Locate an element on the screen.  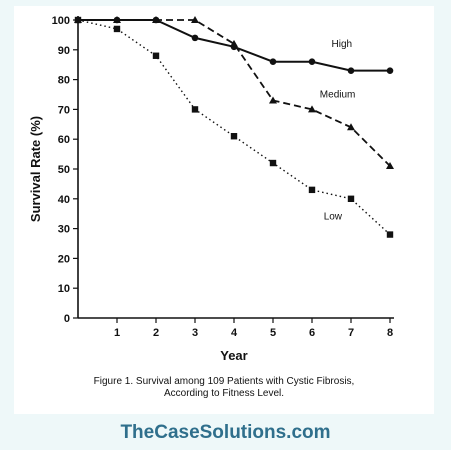
y-tick-label: 60 is located at coordinates (64, 140).